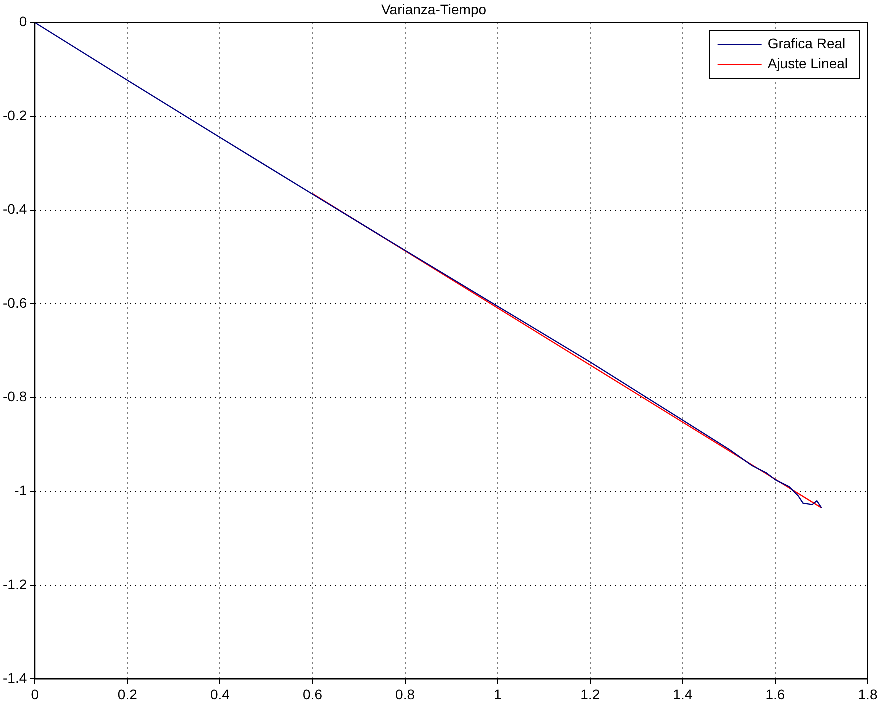 This screenshot has width=886, height=711. I want to click on x-tick-label: 1.2, so click(590, 694).